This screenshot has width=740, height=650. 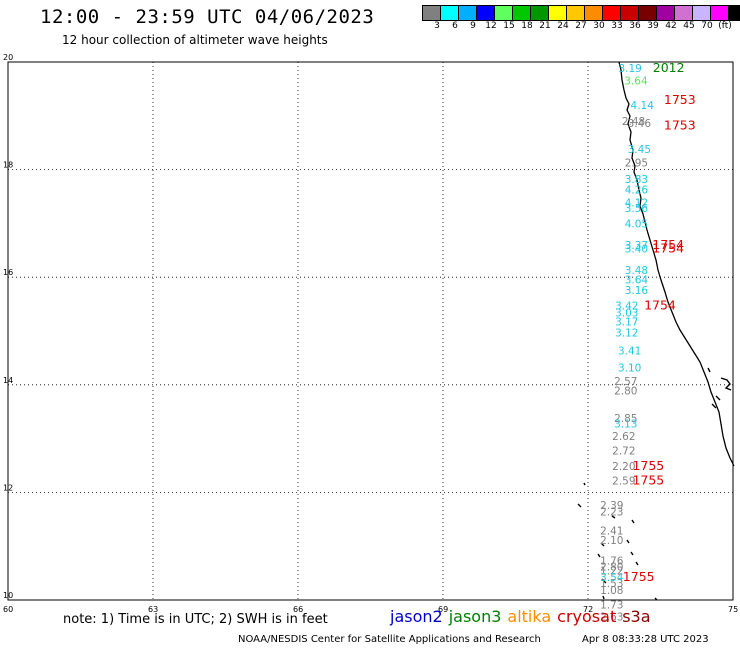 What do you see at coordinates (8, 165) in the screenshot?
I see `y-tick-label: 18` at bounding box center [8, 165].